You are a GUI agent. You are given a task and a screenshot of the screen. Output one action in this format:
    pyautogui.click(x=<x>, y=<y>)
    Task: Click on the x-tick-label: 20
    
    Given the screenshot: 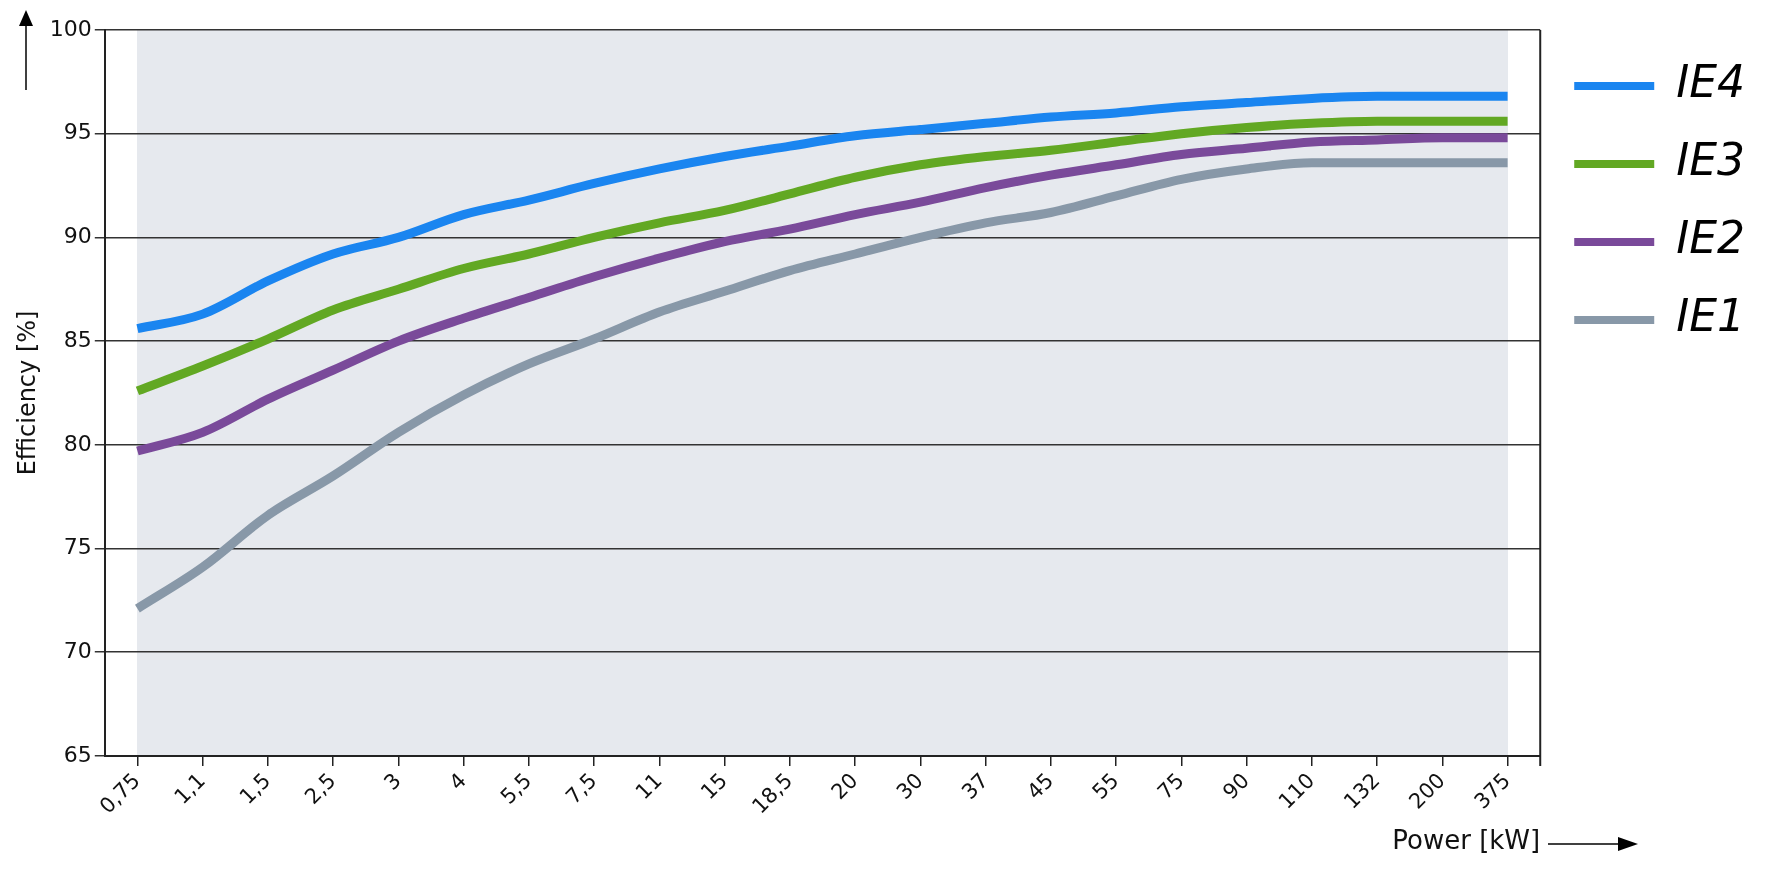 What is the action you would take?
    pyautogui.click(x=844, y=786)
    